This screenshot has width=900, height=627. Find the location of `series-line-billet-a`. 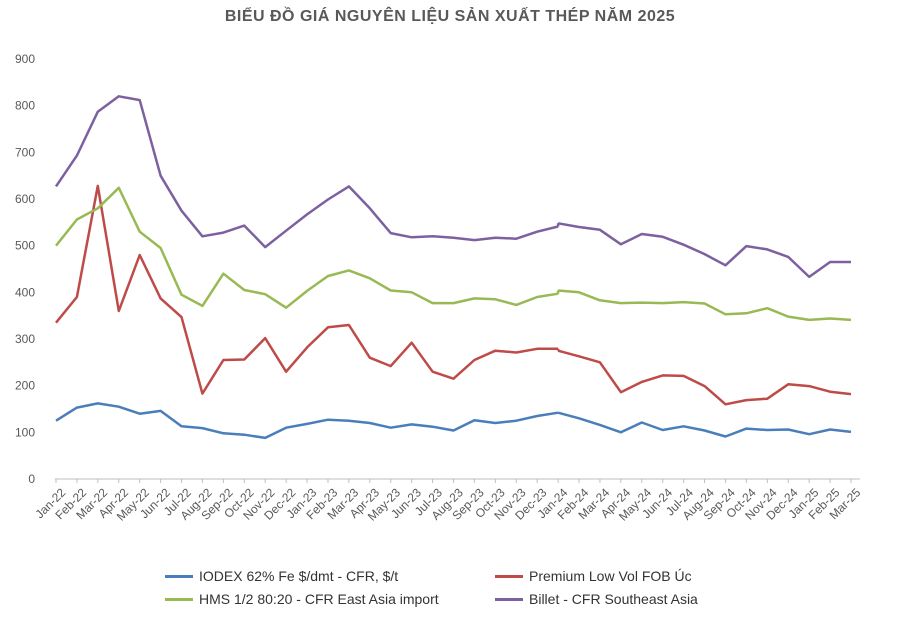

series-line-billet-a is located at coordinates (306, 172).